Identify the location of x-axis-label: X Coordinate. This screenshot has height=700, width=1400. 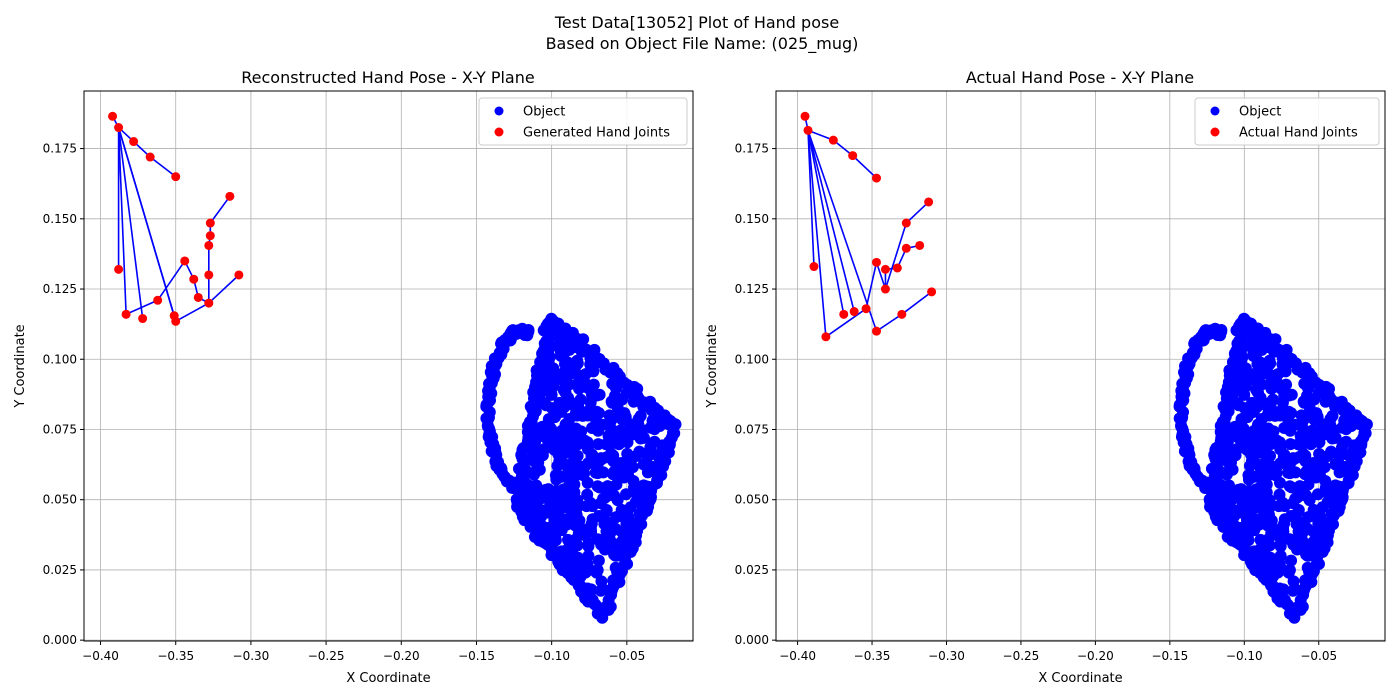
(388, 678).